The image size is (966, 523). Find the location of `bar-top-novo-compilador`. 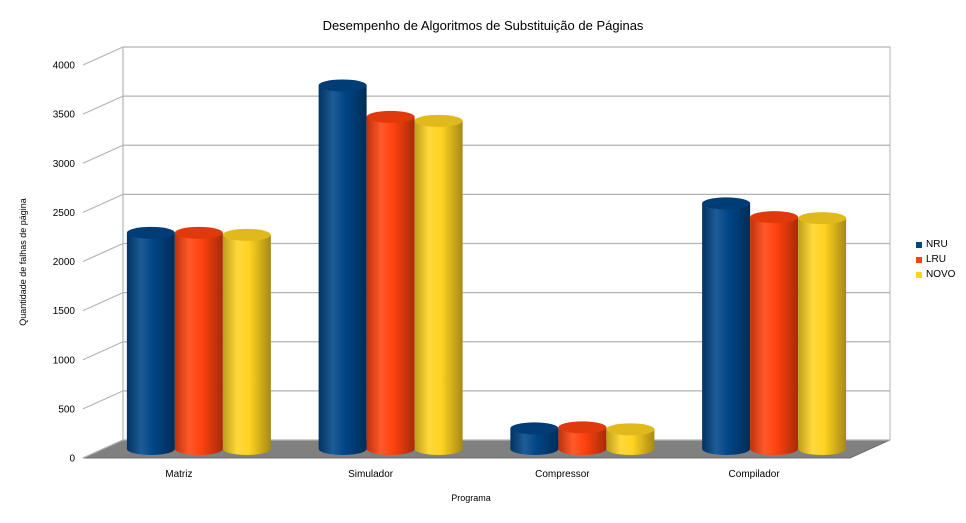

bar-top-novo-compilador is located at coordinates (822, 218).